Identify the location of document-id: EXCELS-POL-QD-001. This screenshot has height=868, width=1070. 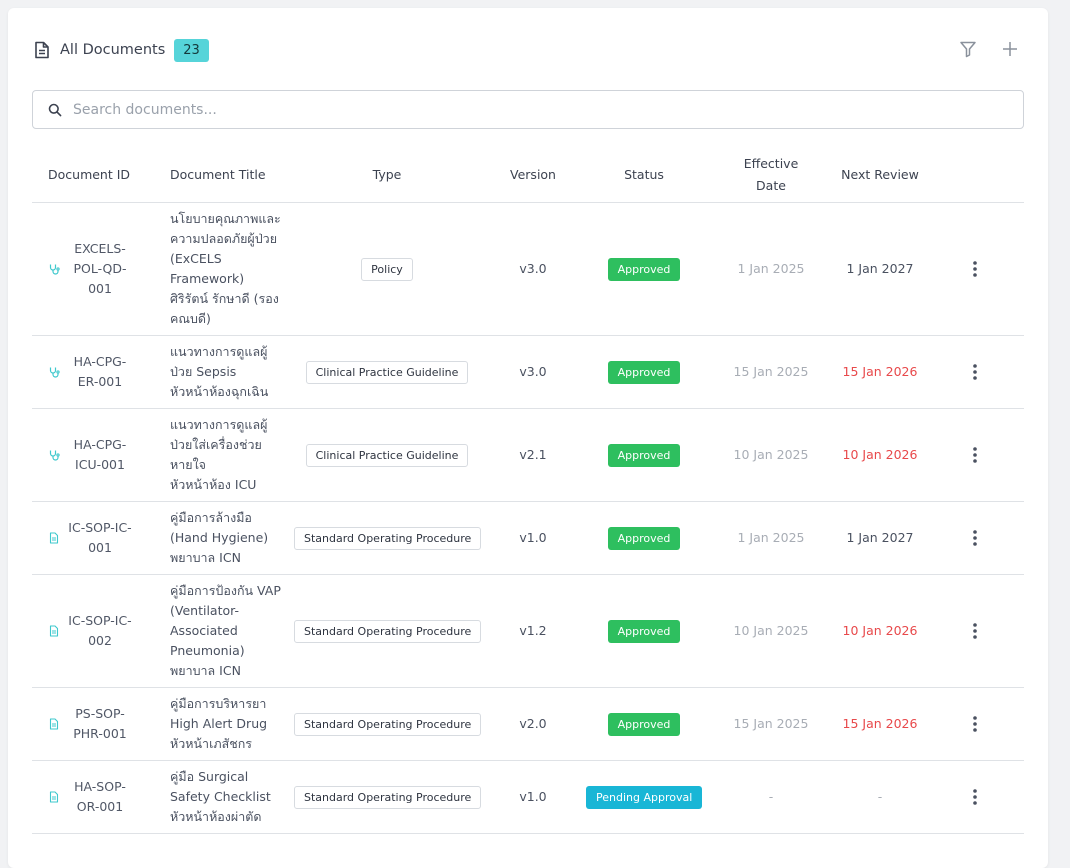
(100, 268).